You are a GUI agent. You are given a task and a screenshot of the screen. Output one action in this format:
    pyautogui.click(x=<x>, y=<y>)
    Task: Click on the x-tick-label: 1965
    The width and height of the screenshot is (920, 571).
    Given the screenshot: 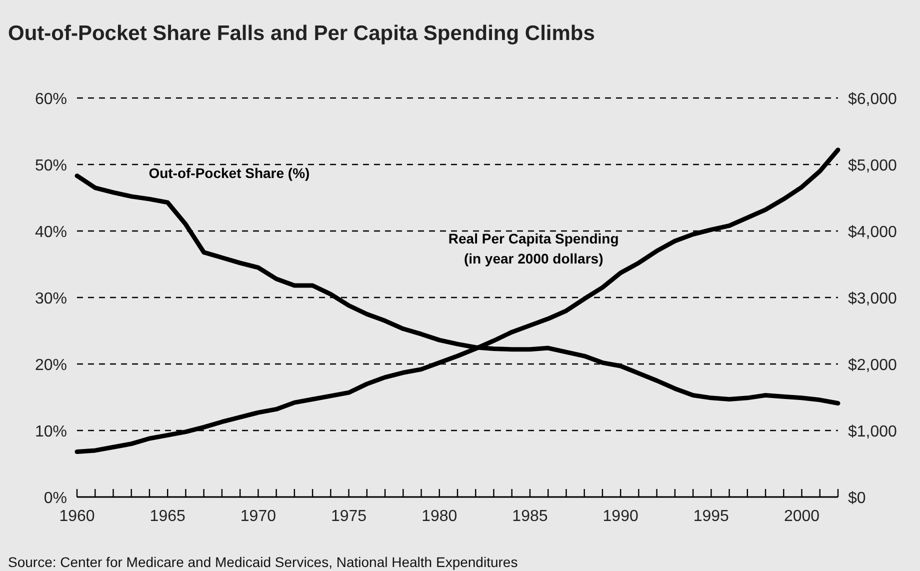 What is the action you would take?
    pyautogui.click(x=168, y=516)
    